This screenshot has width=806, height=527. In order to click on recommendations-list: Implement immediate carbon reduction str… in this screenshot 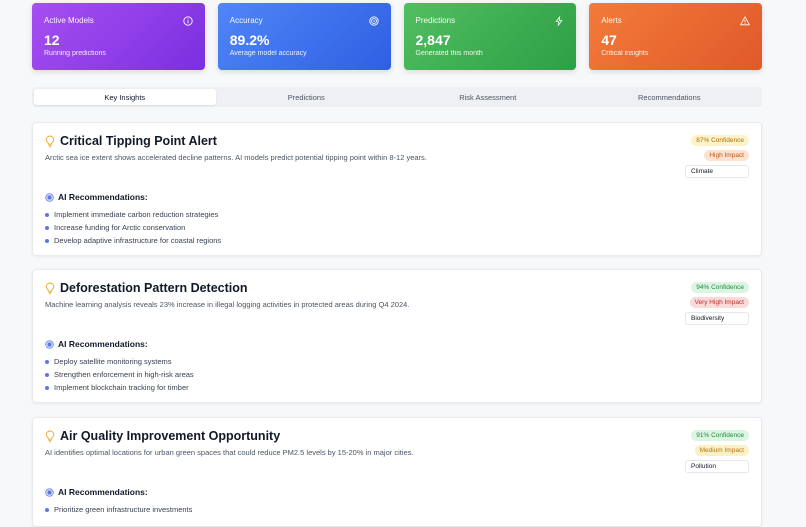, I will do `click(133, 227)`.